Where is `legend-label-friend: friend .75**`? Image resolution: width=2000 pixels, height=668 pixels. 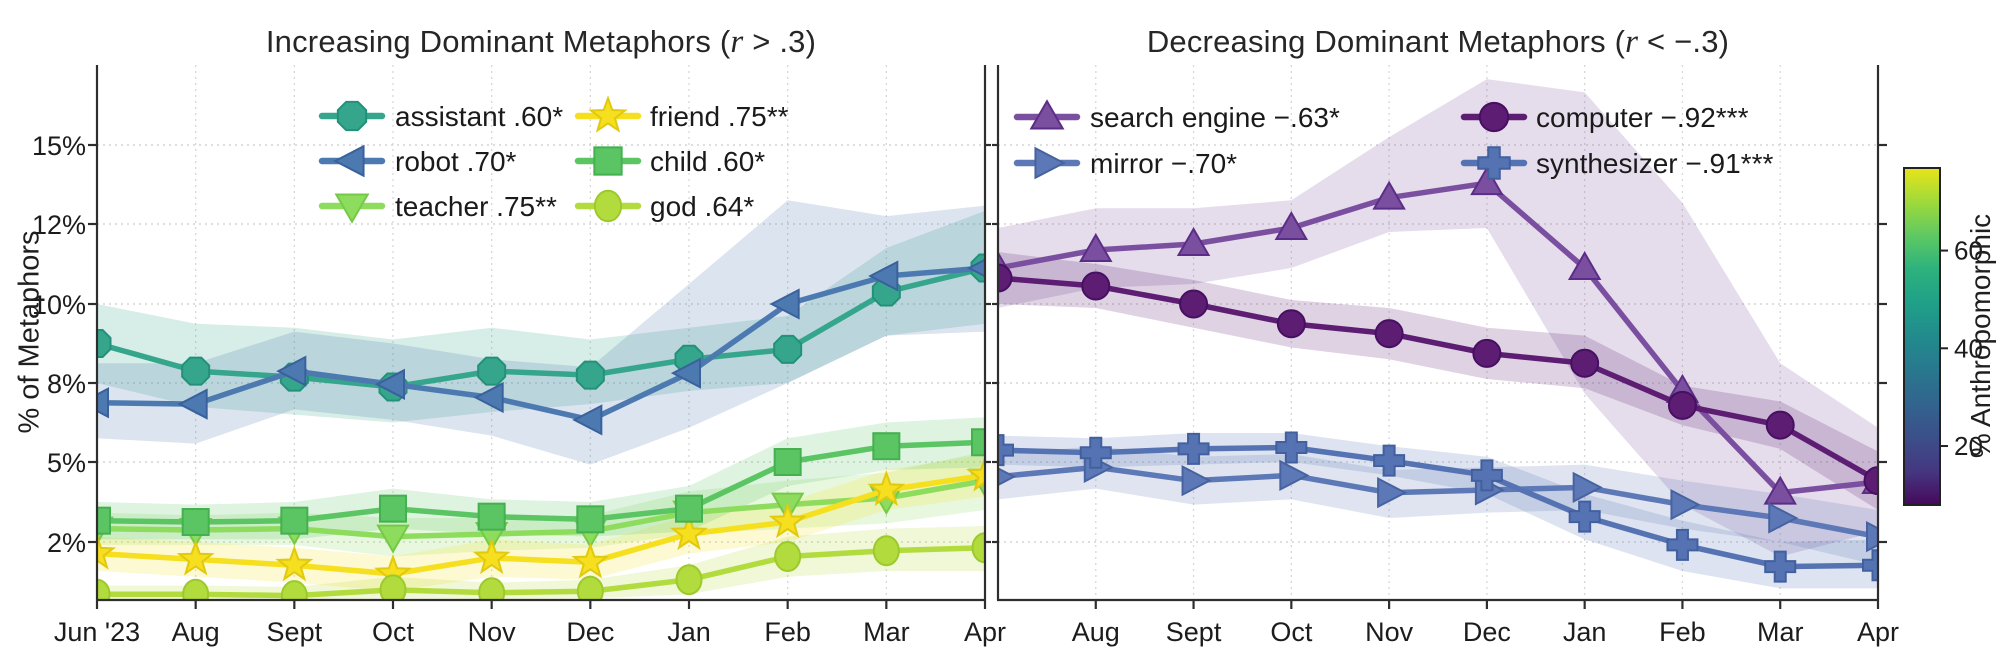 legend-label-friend: friend .75** is located at coordinates (719, 116).